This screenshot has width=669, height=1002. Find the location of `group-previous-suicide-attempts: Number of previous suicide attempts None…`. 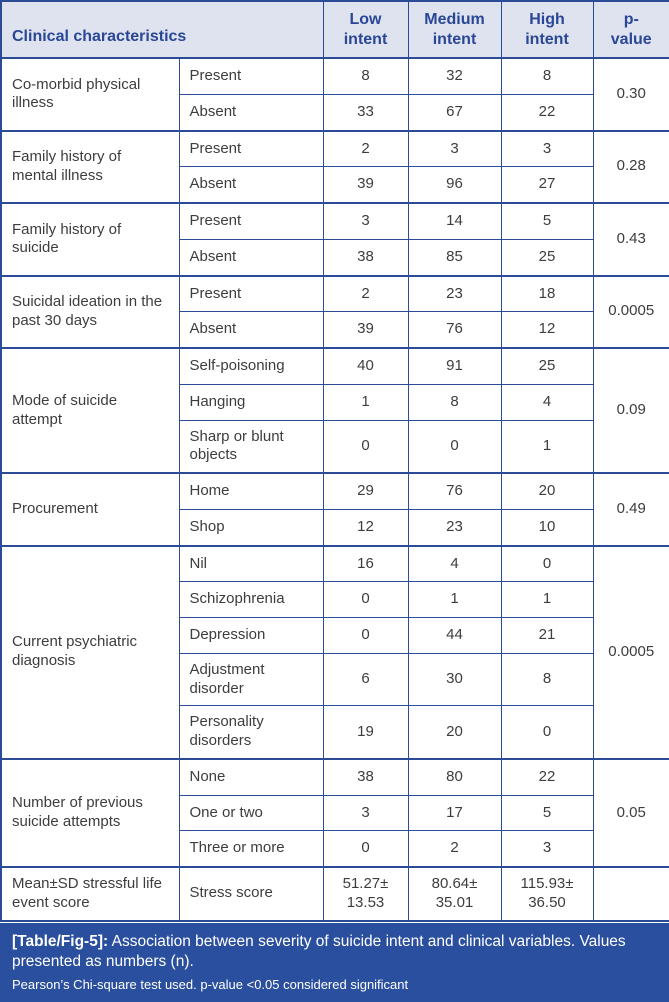

group-previous-suicide-attempts: Number of previous suicide attempts None… is located at coordinates (334, 813).